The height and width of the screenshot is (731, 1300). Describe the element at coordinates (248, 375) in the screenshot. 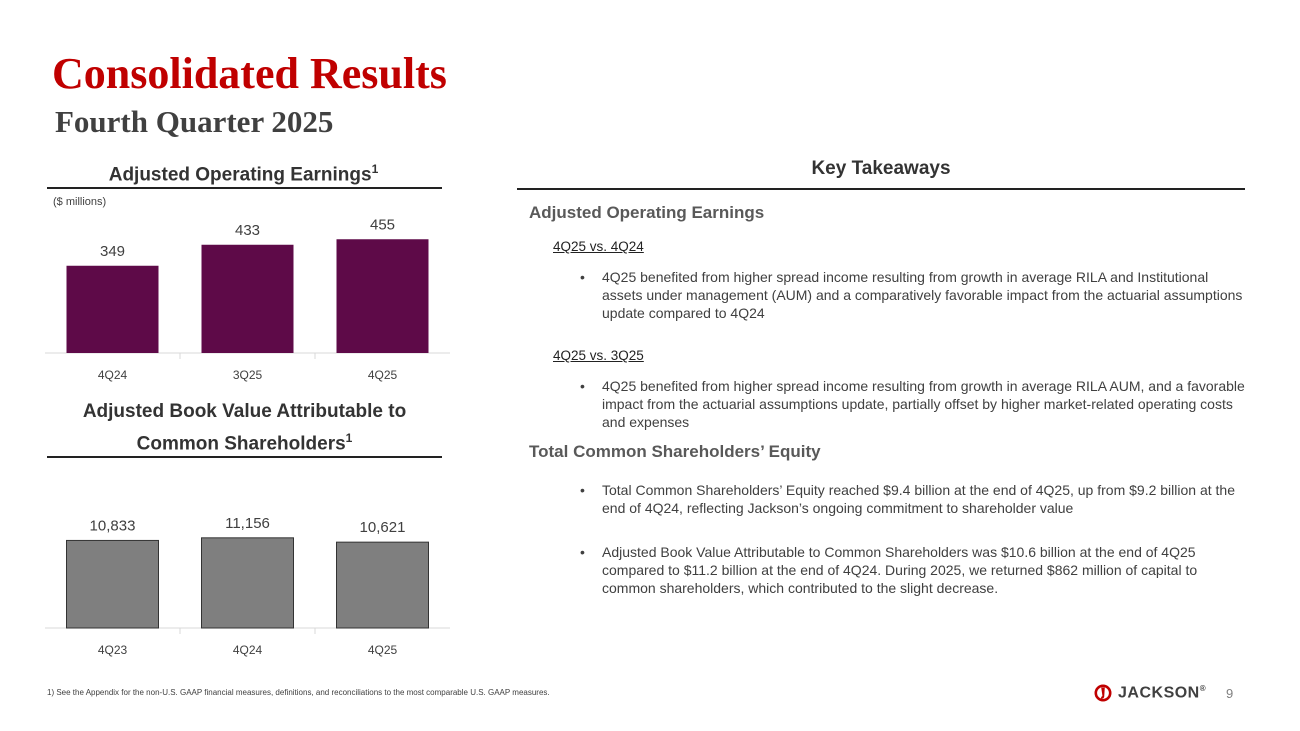

I see `aoe-category-label: 3Q25` at that location.